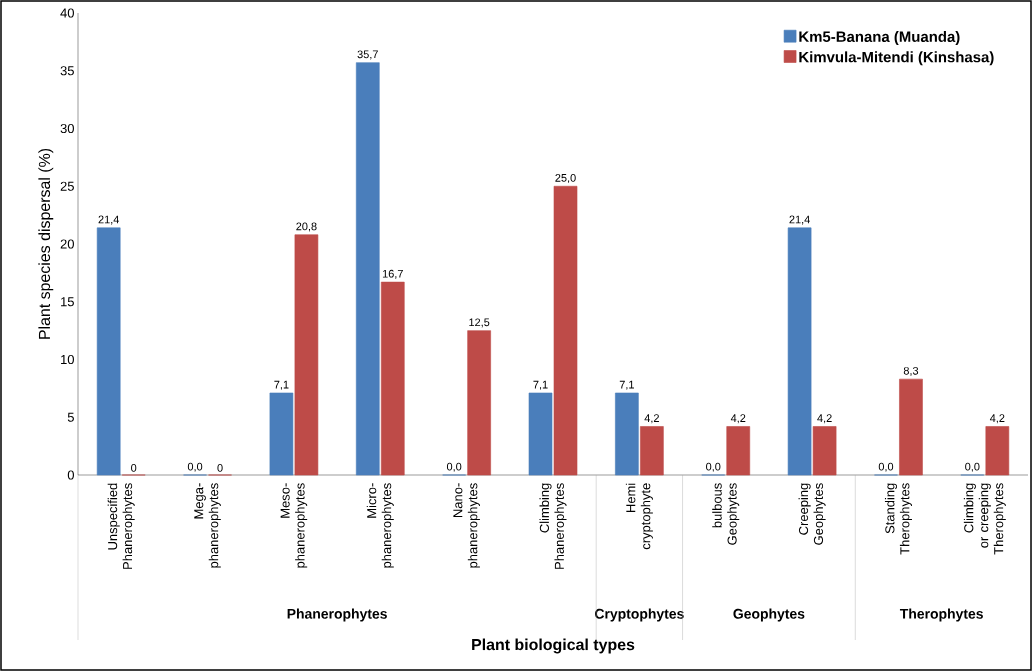 This screenshot has width=1032, height=671. I want to click on data-label: 8,3, so click(911, 371).